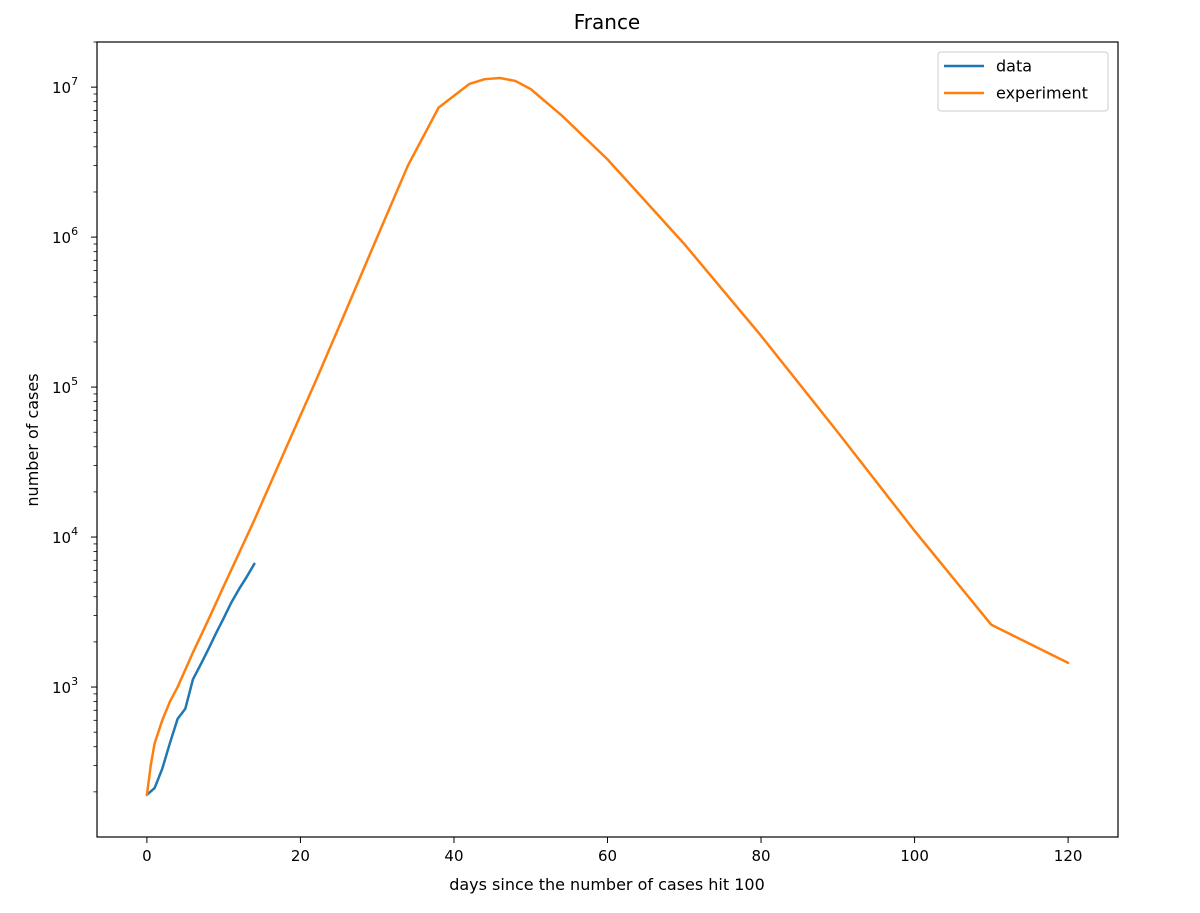 The height and width of the screenshot is (913, 1200). Describe the element at coordinates (300, 856) in the screenshot. I see `x-tick-label: 20` at that location.